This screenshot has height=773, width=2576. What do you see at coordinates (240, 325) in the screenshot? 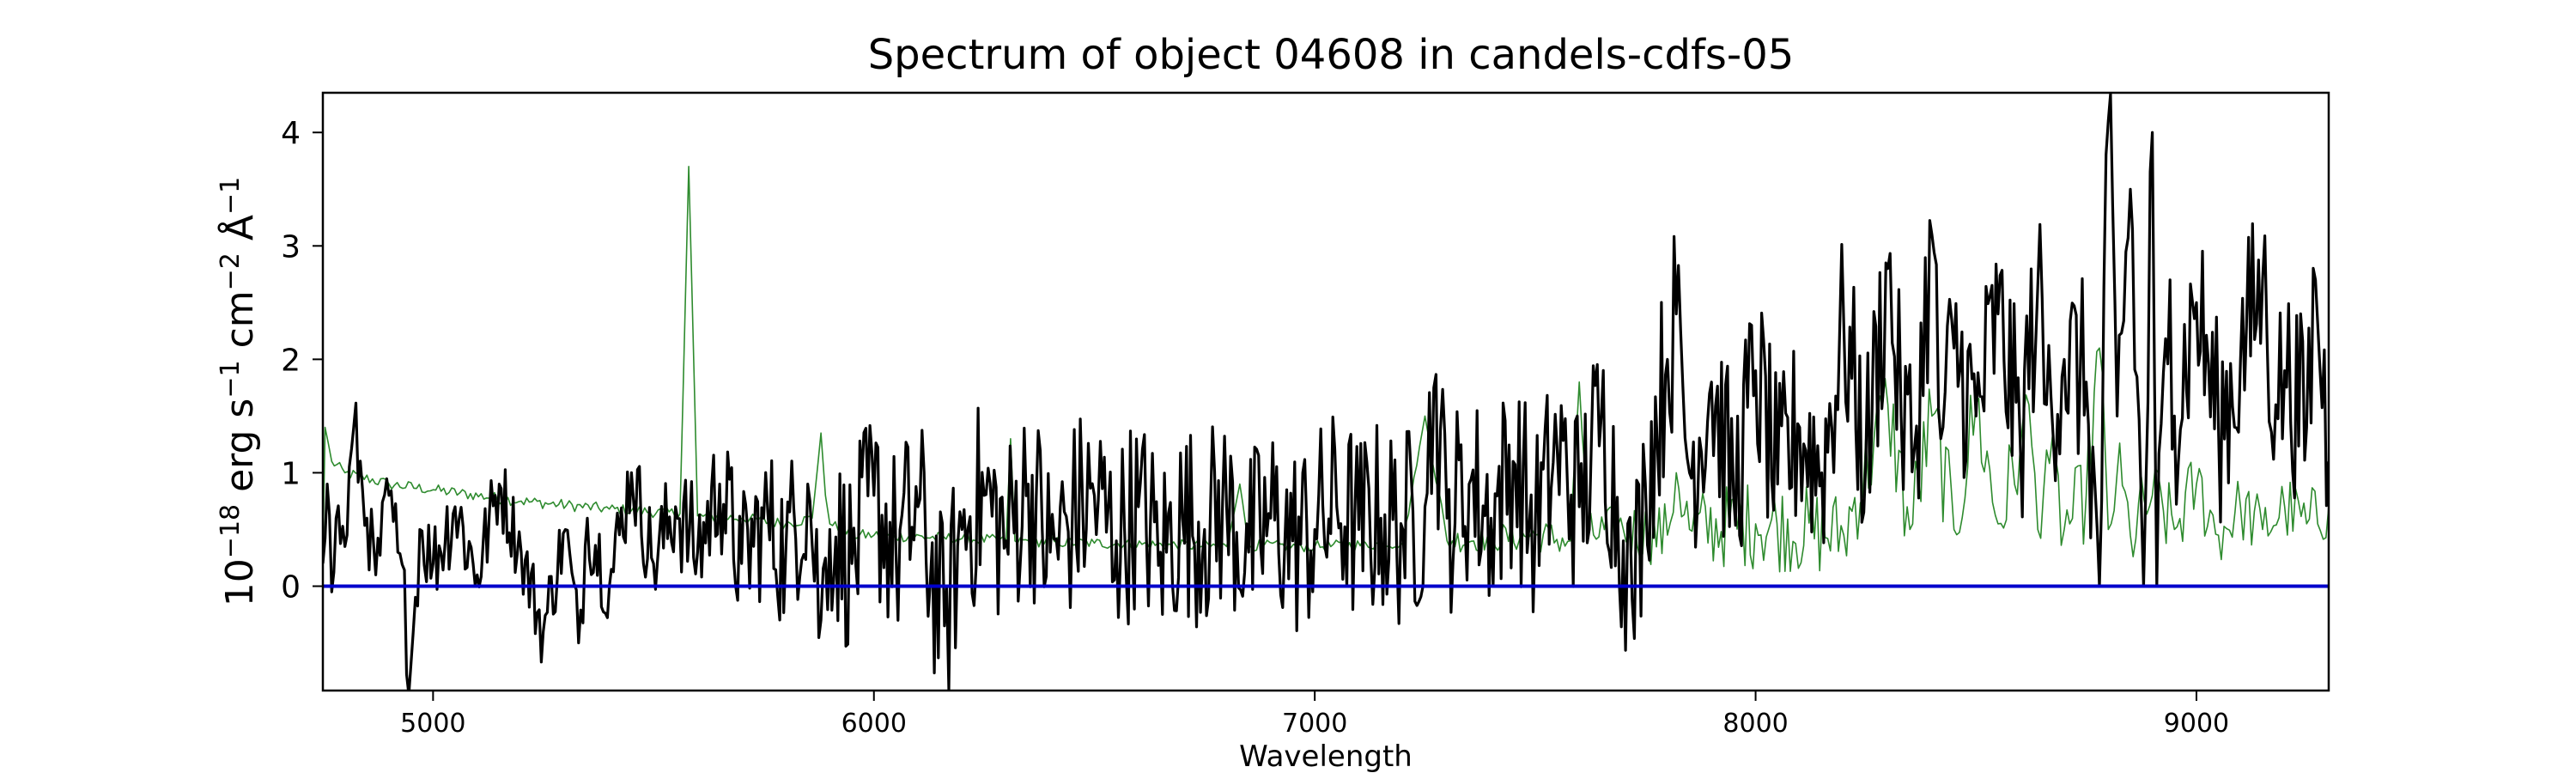
I see `y-label-text: cm` at bounding box center [240, 325].